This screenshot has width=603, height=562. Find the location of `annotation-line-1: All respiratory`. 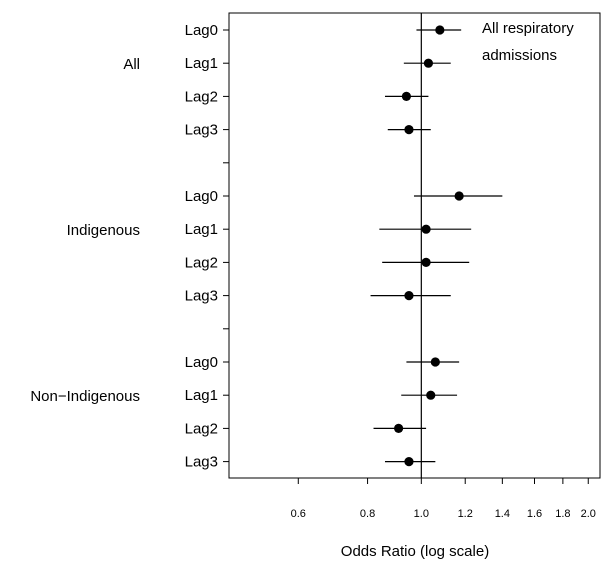

annotation-line-1: All respiratory is located at coordinates (528, 28).